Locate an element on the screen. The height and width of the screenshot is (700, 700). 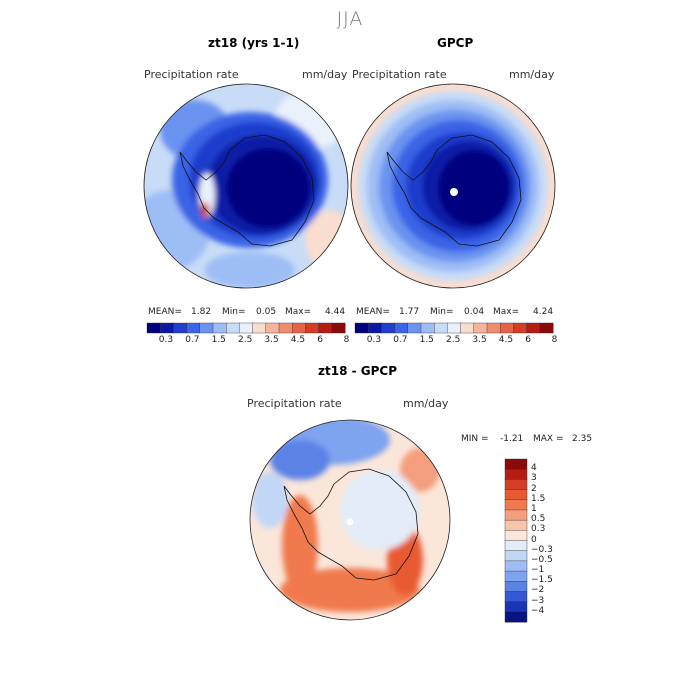
panel3-map is located at coordinates (350, 520).